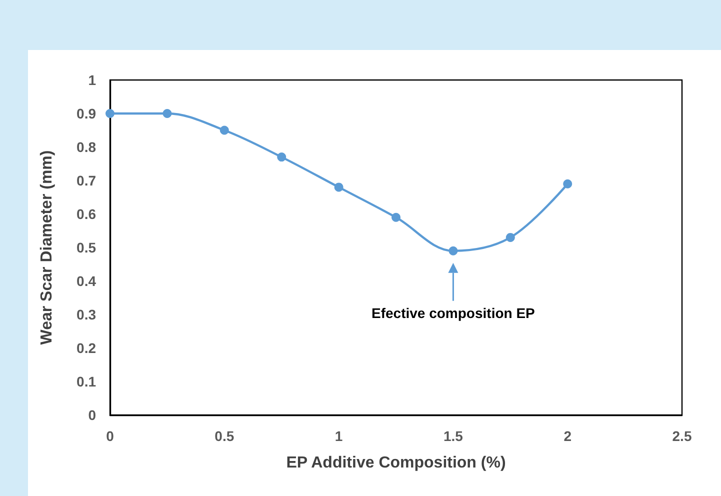  What do you see at coordinates (86, 114) in the screenshot?
I see `y-tick-label: 0.9` at bounding box center [86, 114].